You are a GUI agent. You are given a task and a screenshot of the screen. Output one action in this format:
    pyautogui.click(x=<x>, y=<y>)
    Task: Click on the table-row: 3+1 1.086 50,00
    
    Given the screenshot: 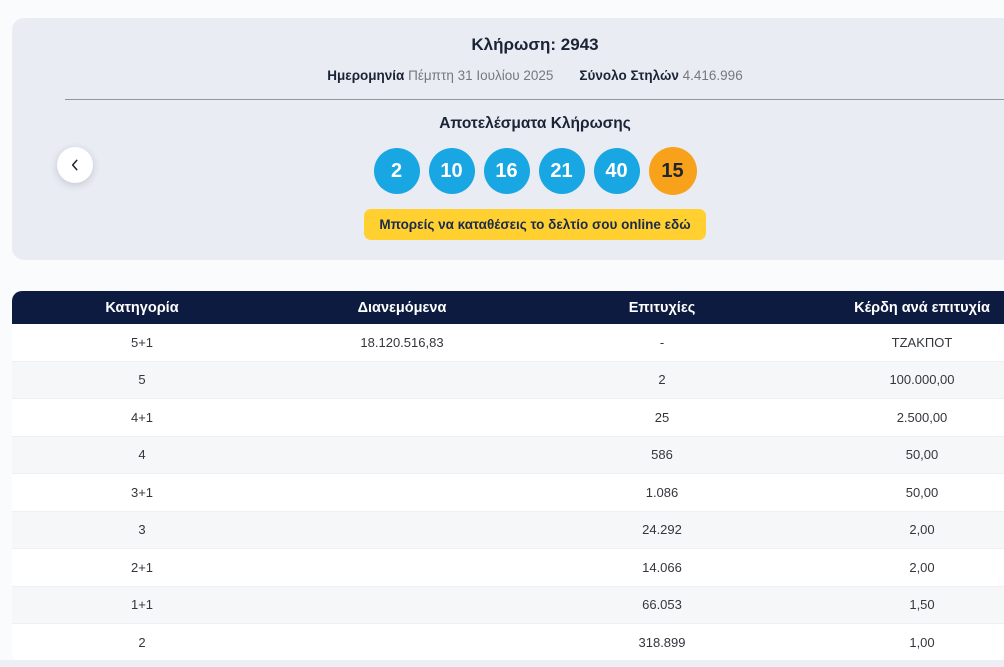 What is the action you would take?
    pyautogui.click(x=508, y=493)
    